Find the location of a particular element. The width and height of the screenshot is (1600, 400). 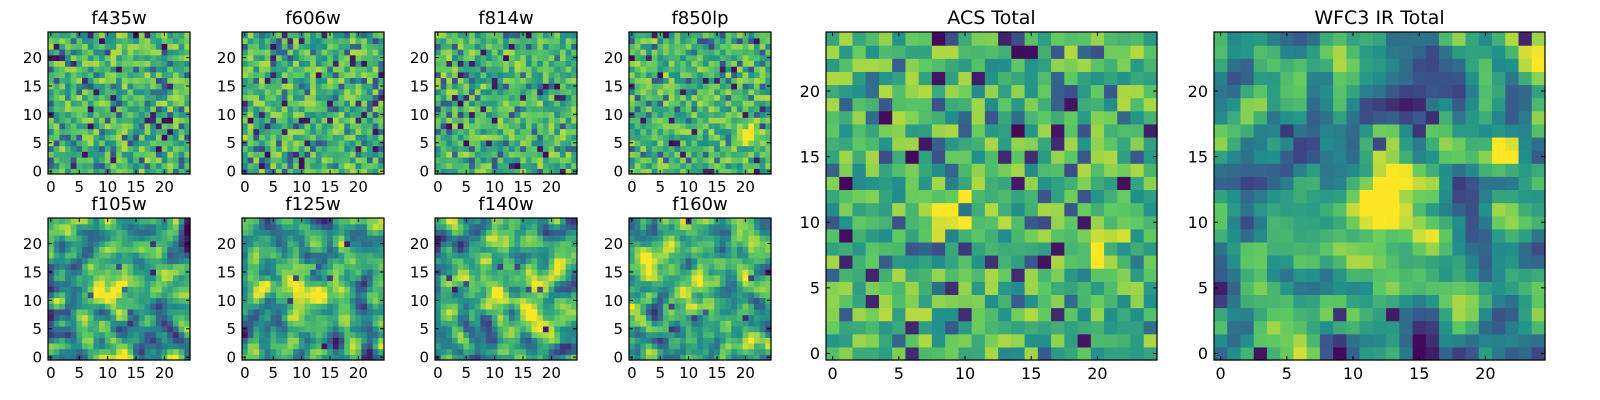

panel-title: f125w is located at coordinates (312, 204).